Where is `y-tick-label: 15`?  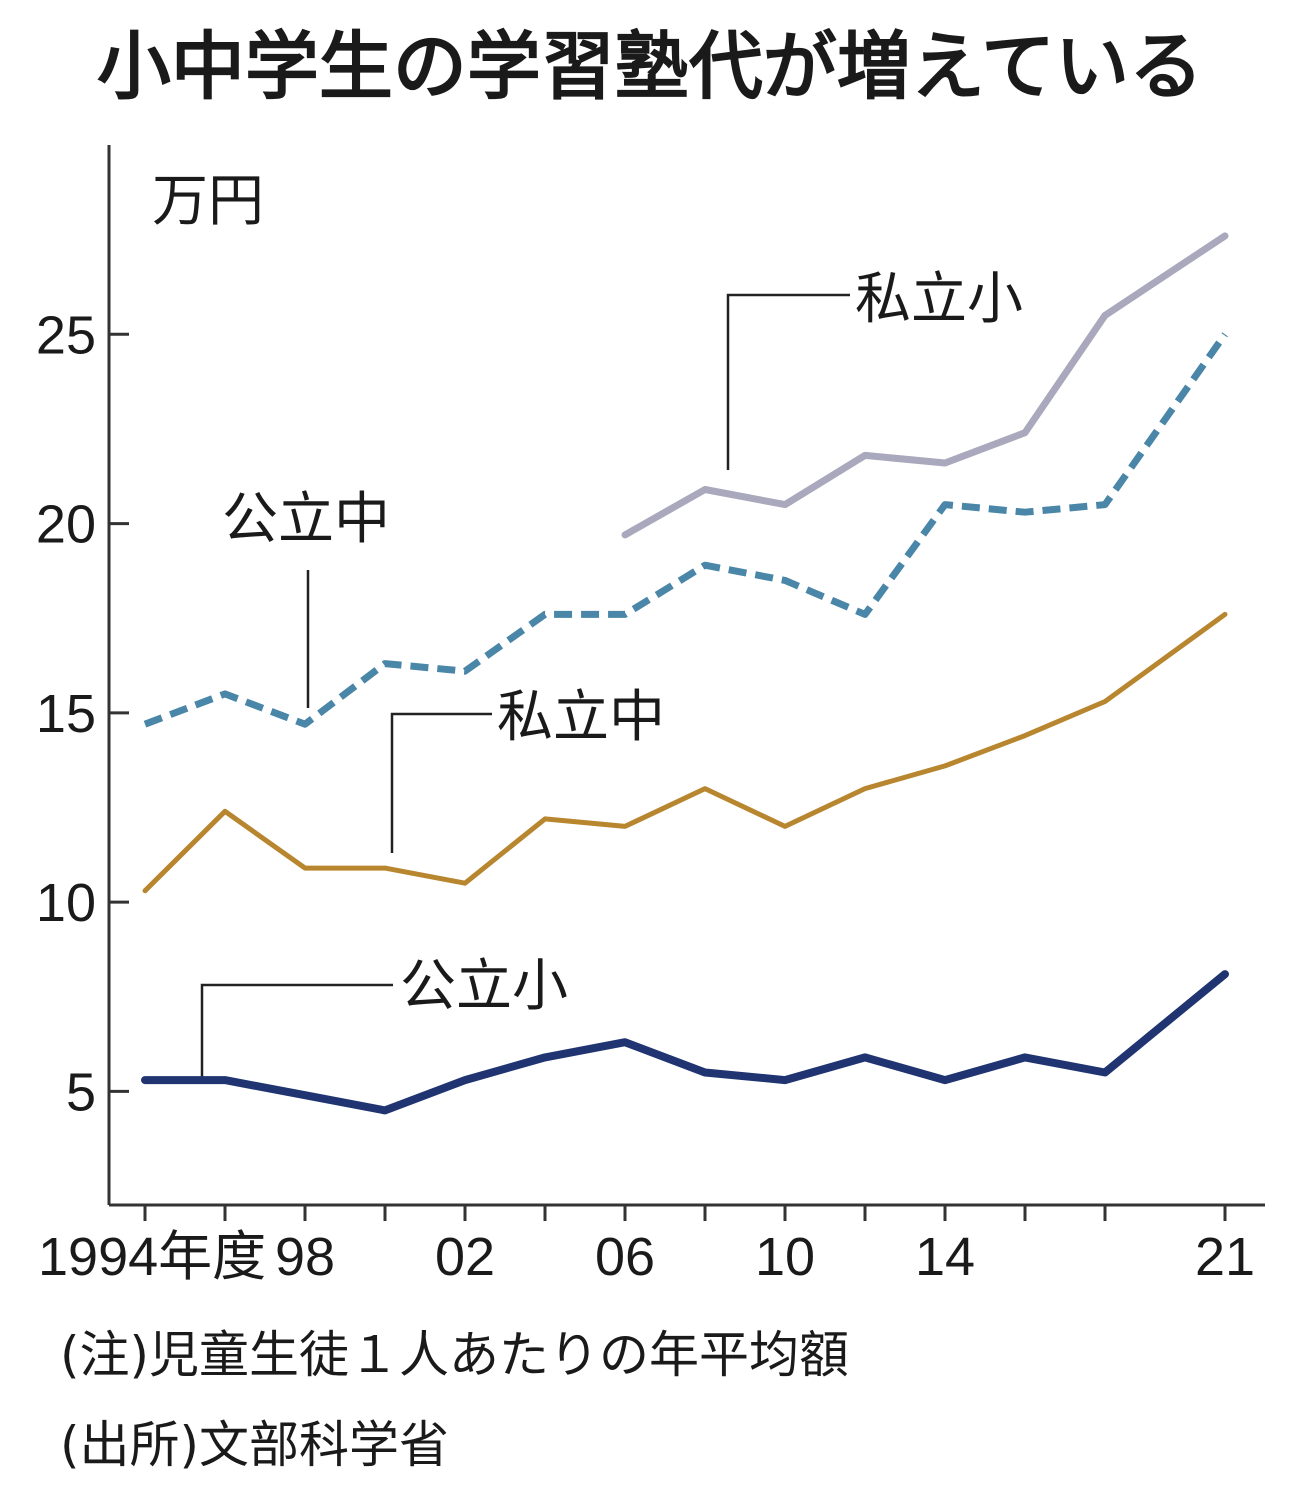
y-tick-label: 15 is located at coordinates (66, 714).